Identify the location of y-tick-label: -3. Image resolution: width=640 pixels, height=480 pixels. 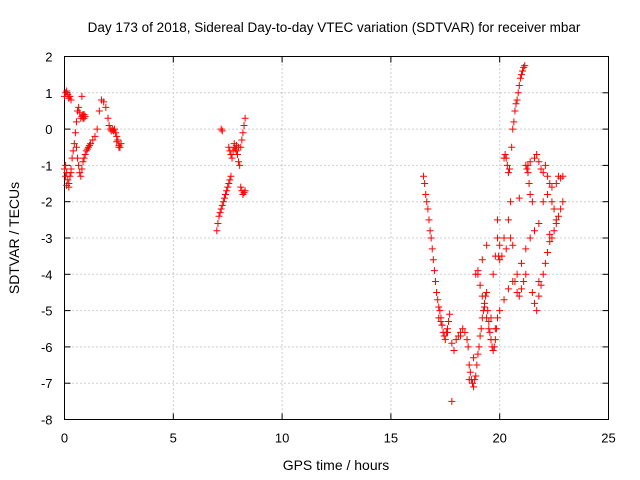
(47, 238).